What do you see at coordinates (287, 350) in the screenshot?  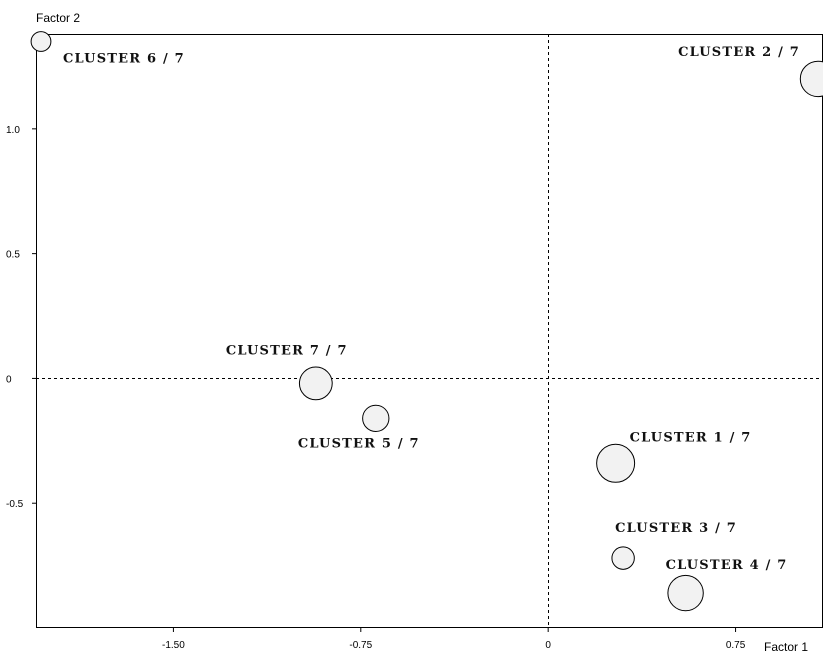 I see `cluster-label: CLUSTER 7 / 7` at bounding box center [287, 350].